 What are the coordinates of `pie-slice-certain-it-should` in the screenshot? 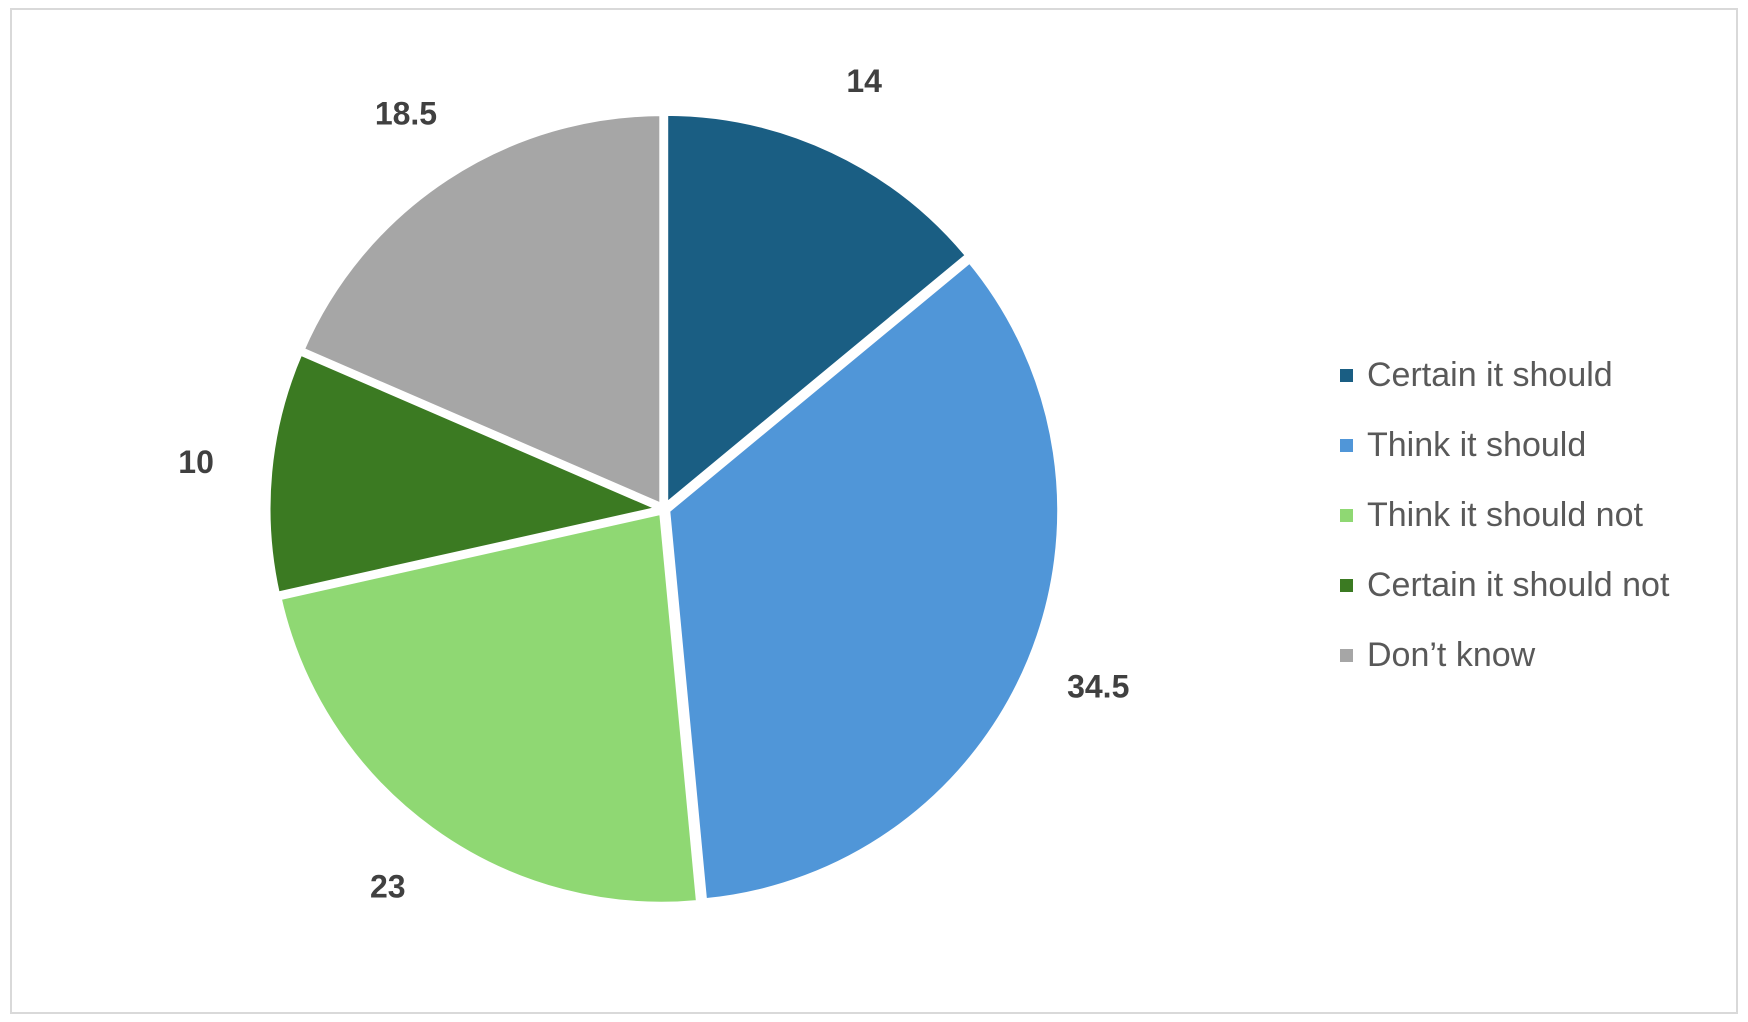 It's located at (817, 309).